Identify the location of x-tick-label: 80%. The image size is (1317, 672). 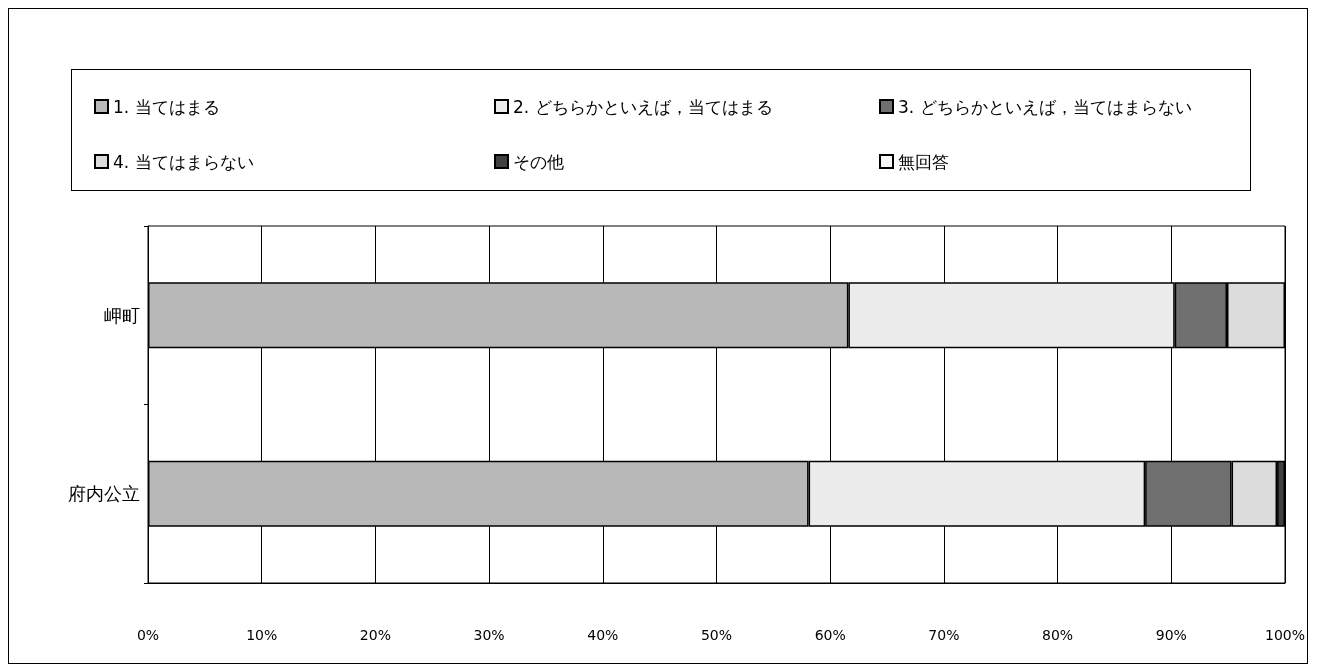
(1058, 635).